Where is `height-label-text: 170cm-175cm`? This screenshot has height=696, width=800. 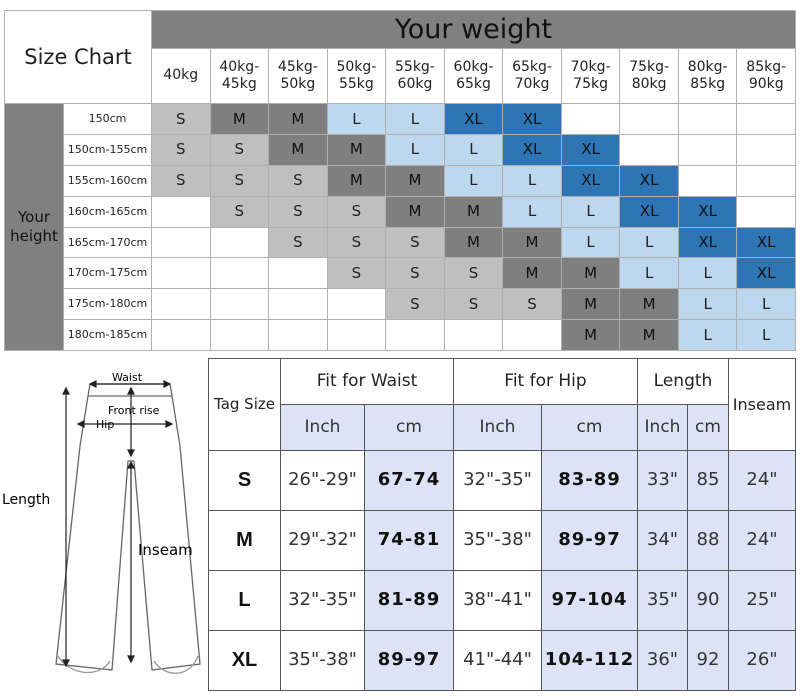 height-label-text: 170cm-175cm is located at coordinates (107, 273).